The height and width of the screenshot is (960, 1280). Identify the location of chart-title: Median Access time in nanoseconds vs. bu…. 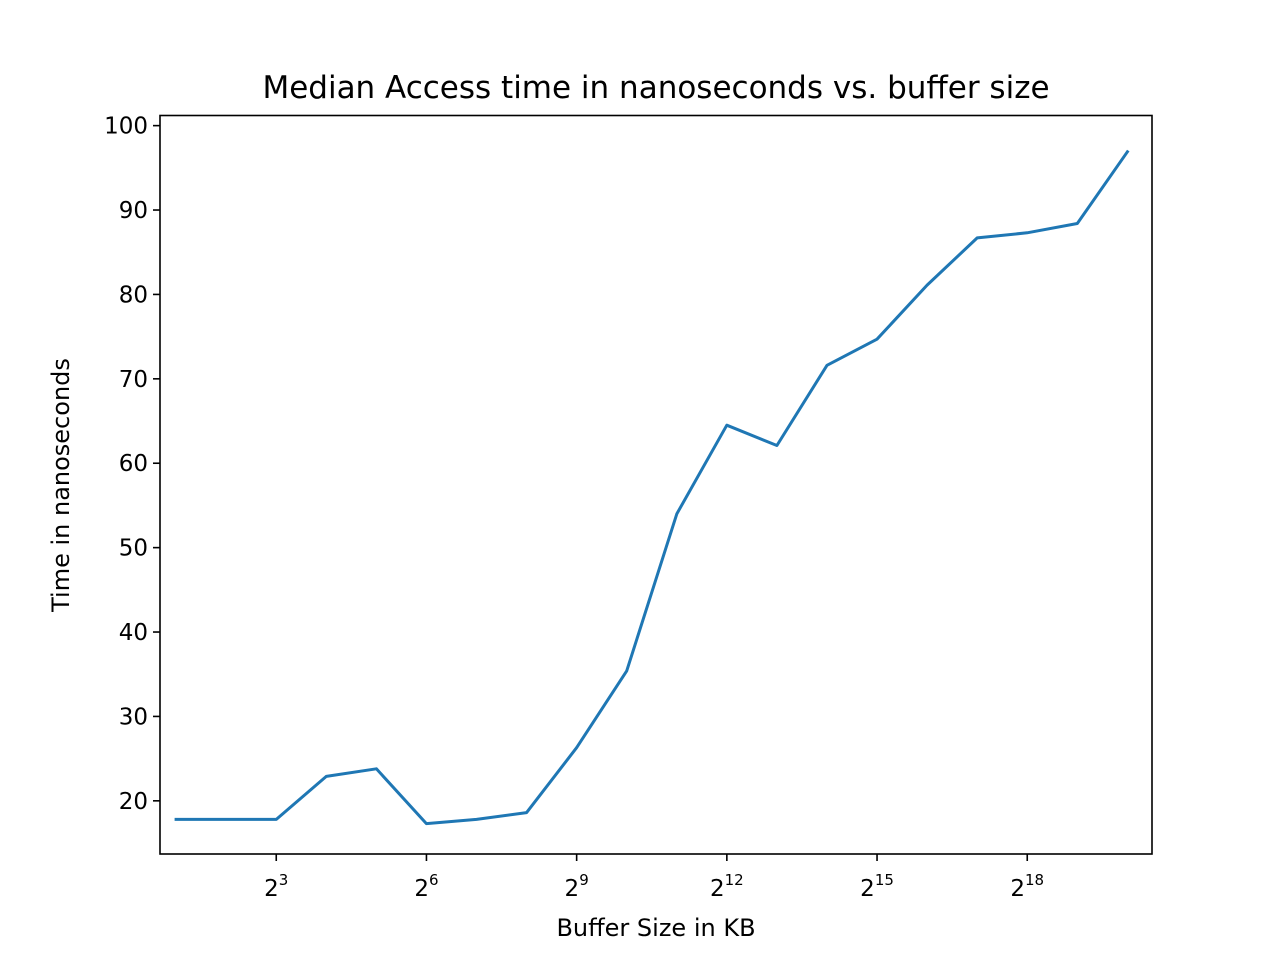
(655, 88).